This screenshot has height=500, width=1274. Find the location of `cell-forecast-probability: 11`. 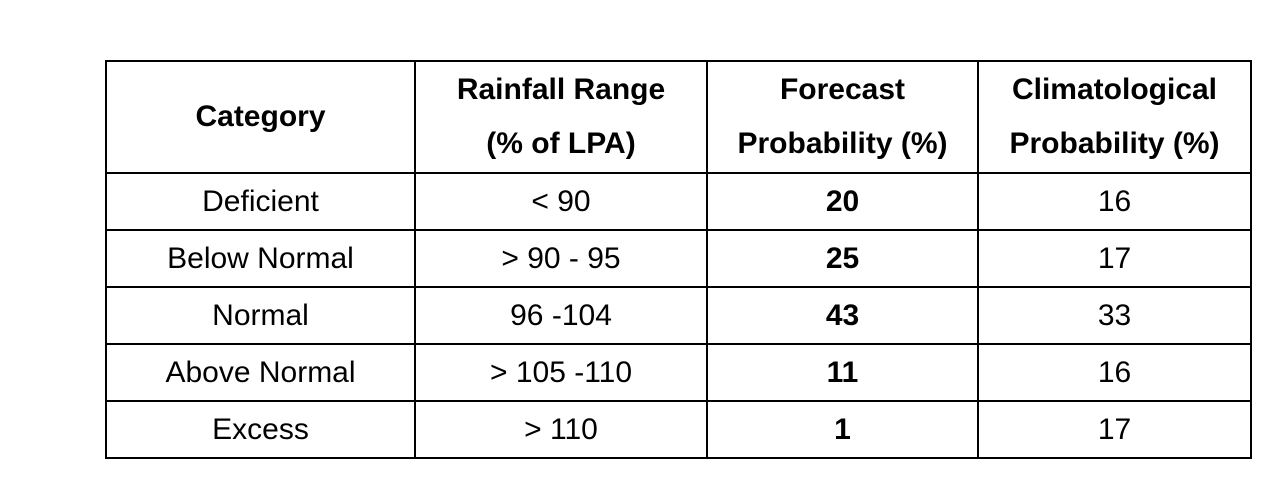

cell-forecast-probability: 11 is located at coordinates (842, 372).